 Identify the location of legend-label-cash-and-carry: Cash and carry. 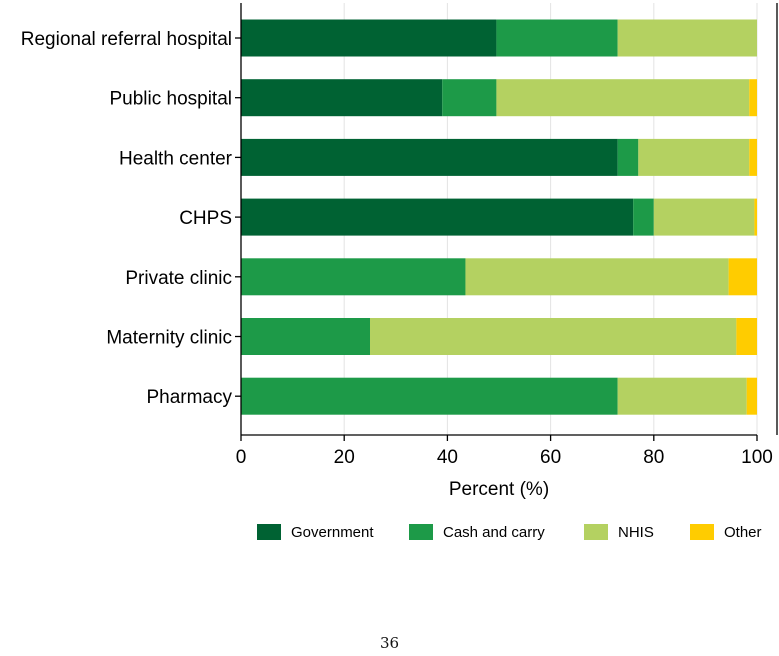
(494, 532).